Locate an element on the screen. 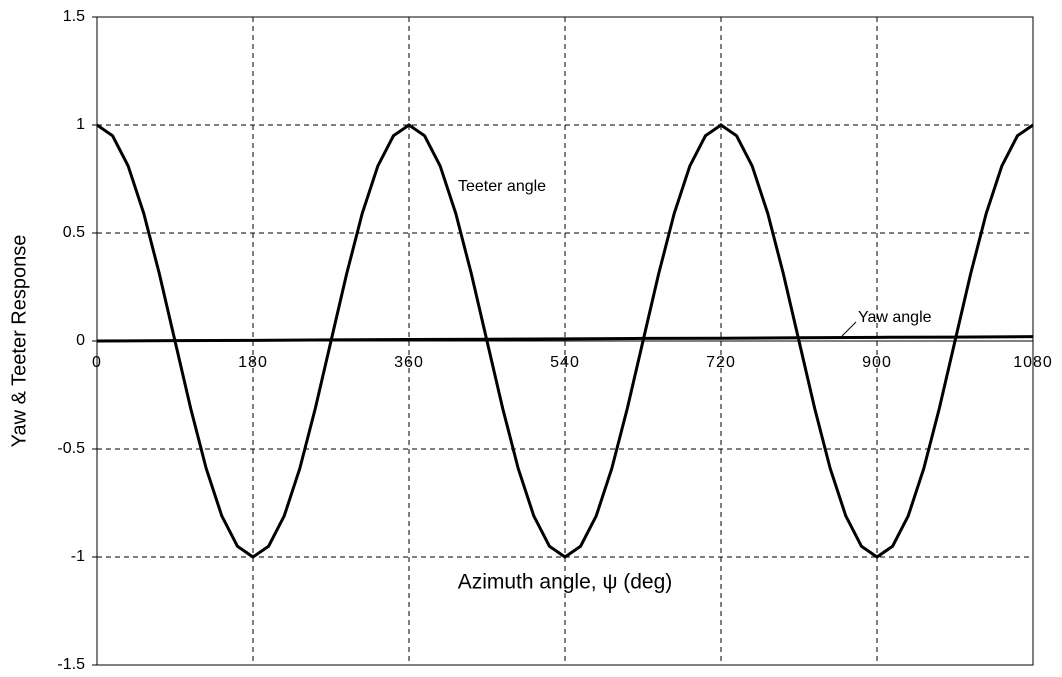  x-axis-title: Azimuth angle, ψ (deg) is located at coordinates (565, 582).